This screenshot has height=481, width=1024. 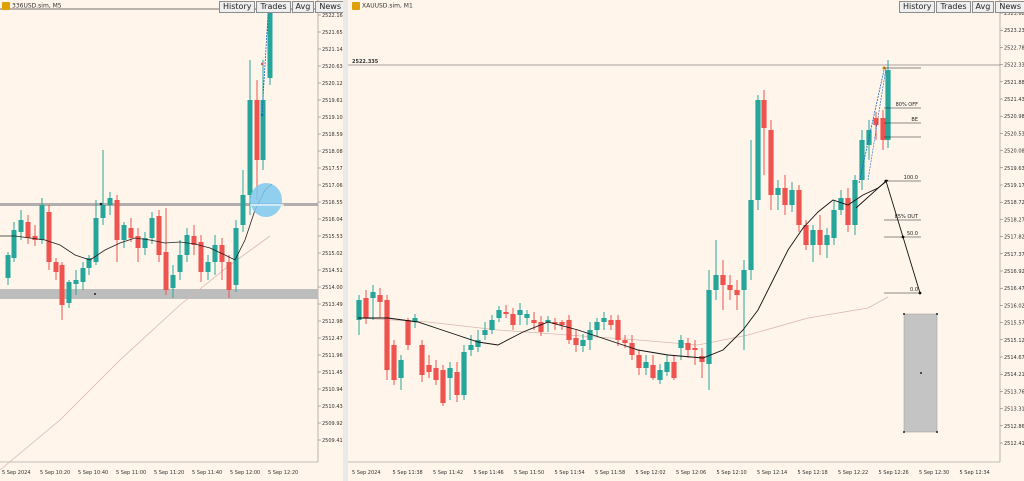 What do you see at coordinates (1014, 14) in the screenshot?
I see `y-tick-label: 2523.685` at bounding box center [1014, 14].